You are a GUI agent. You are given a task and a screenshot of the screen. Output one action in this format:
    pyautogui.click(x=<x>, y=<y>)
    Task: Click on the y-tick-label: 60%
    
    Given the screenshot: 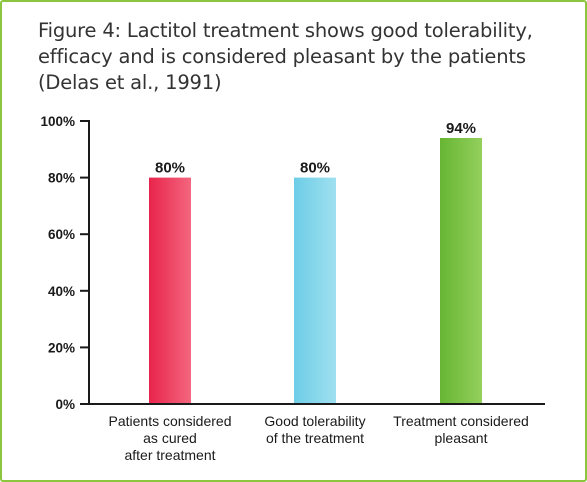 What is the action you would take?
    pyautogui.click(x=61, y=234)
    